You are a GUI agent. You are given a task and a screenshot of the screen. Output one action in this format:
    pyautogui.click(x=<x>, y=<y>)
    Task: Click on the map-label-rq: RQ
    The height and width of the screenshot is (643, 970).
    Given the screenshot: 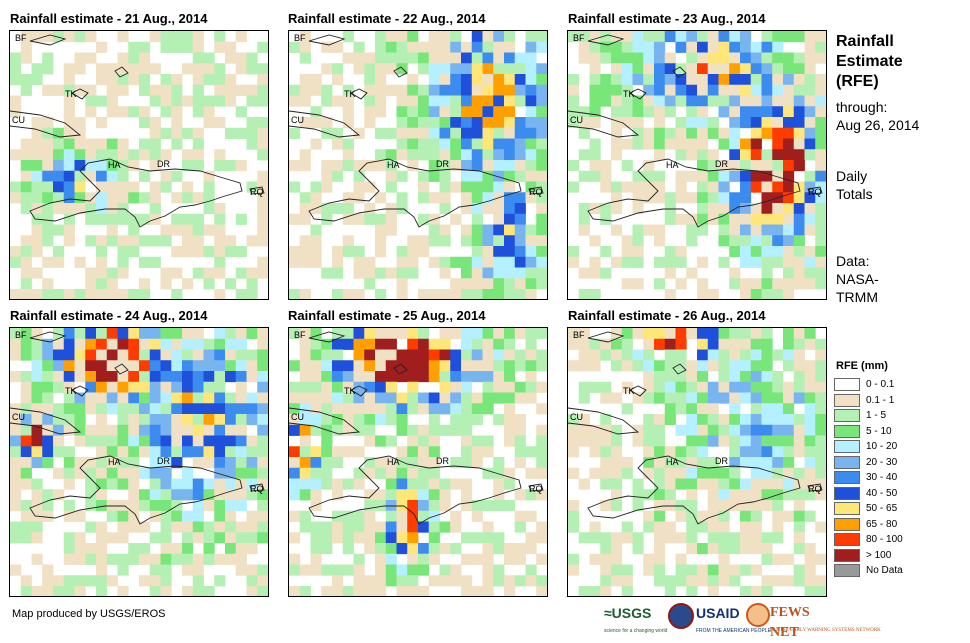 What is the action you would take?
    pyautogui.click(x=815, y=192)
    